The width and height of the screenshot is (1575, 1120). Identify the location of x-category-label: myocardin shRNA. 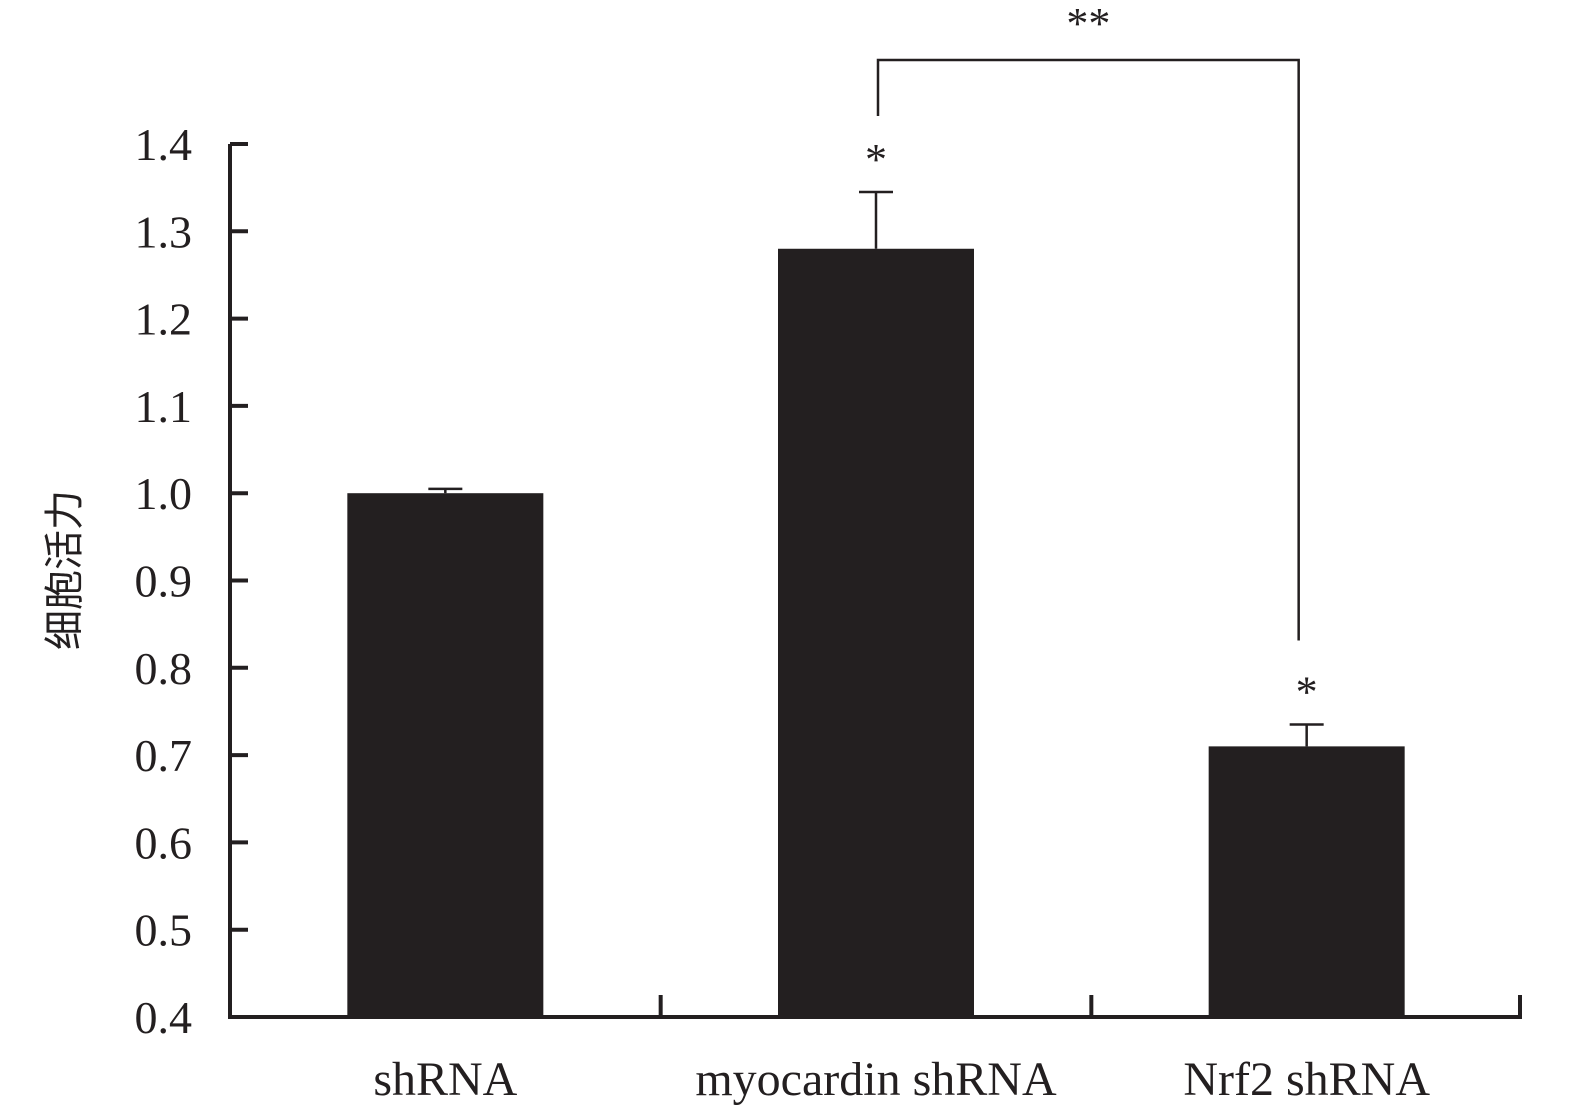
(876, 1079).